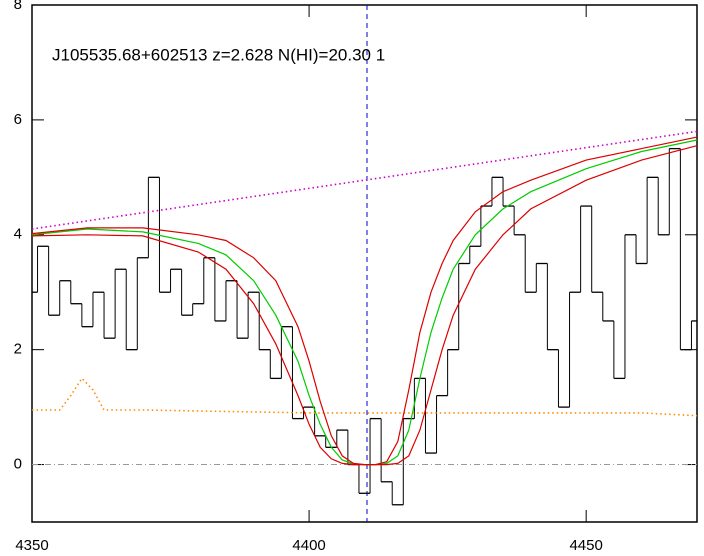 This screenshot has width=704, height=556. Describe the element at coordinates (218, 54) in the screenshot. I see `chart-title: J105535.68+602513 z=2.628 N(HI)=20.30 1` at that location.